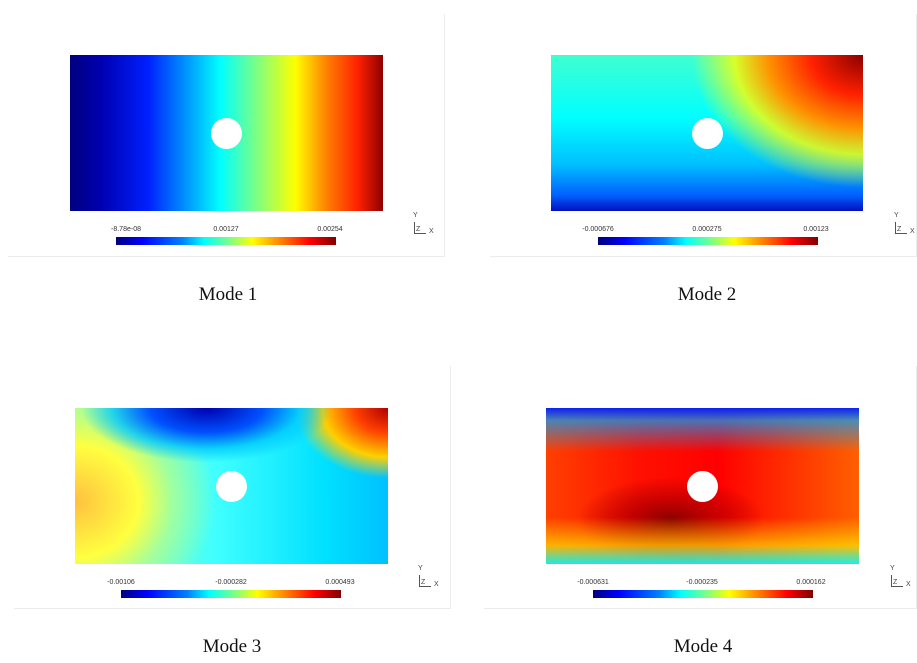 The width and height of the screenshot is (917, 663). I want to click on mode-4-tick-min: -0.000631, so click(593, 582).